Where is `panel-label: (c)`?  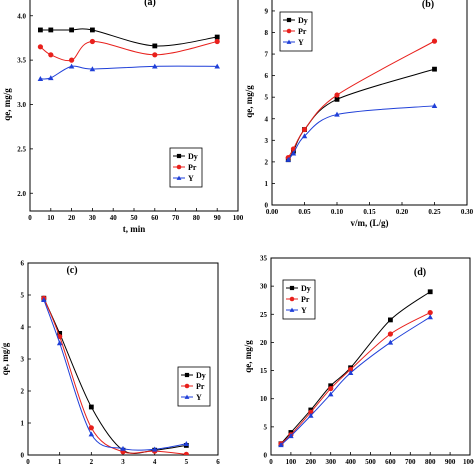 panel-label: (c) is located at coordinates (71, 270).